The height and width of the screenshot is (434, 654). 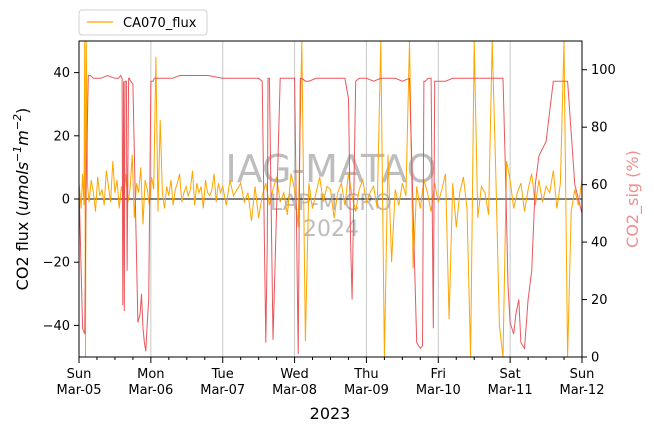 I want to click on y-left-tick-label: −40, so click(x=56, y=326).